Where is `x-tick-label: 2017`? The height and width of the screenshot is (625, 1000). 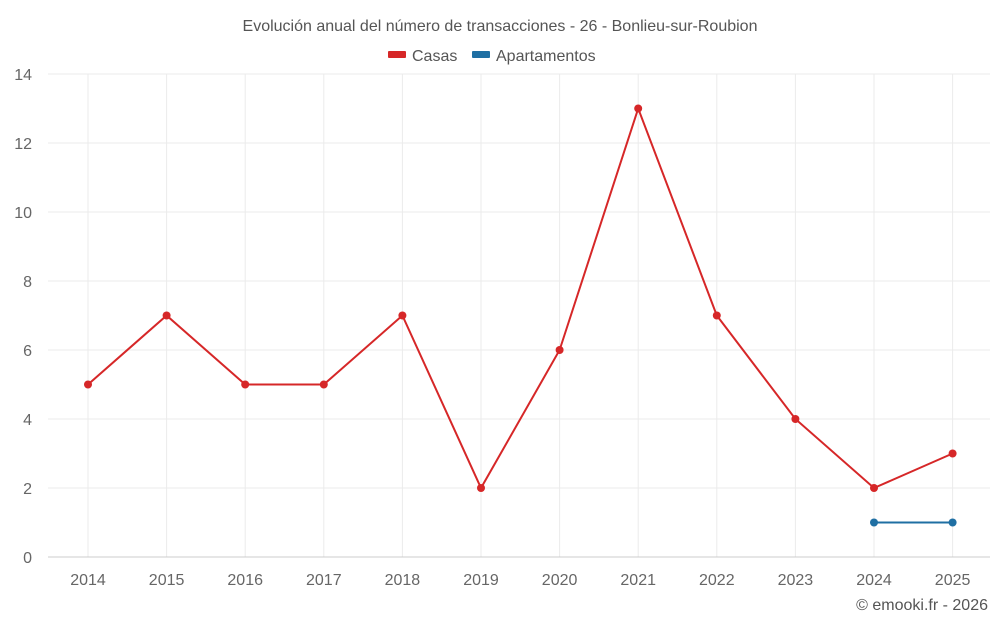
x-tick-label: 2017 is located at coordinates (324, 580).